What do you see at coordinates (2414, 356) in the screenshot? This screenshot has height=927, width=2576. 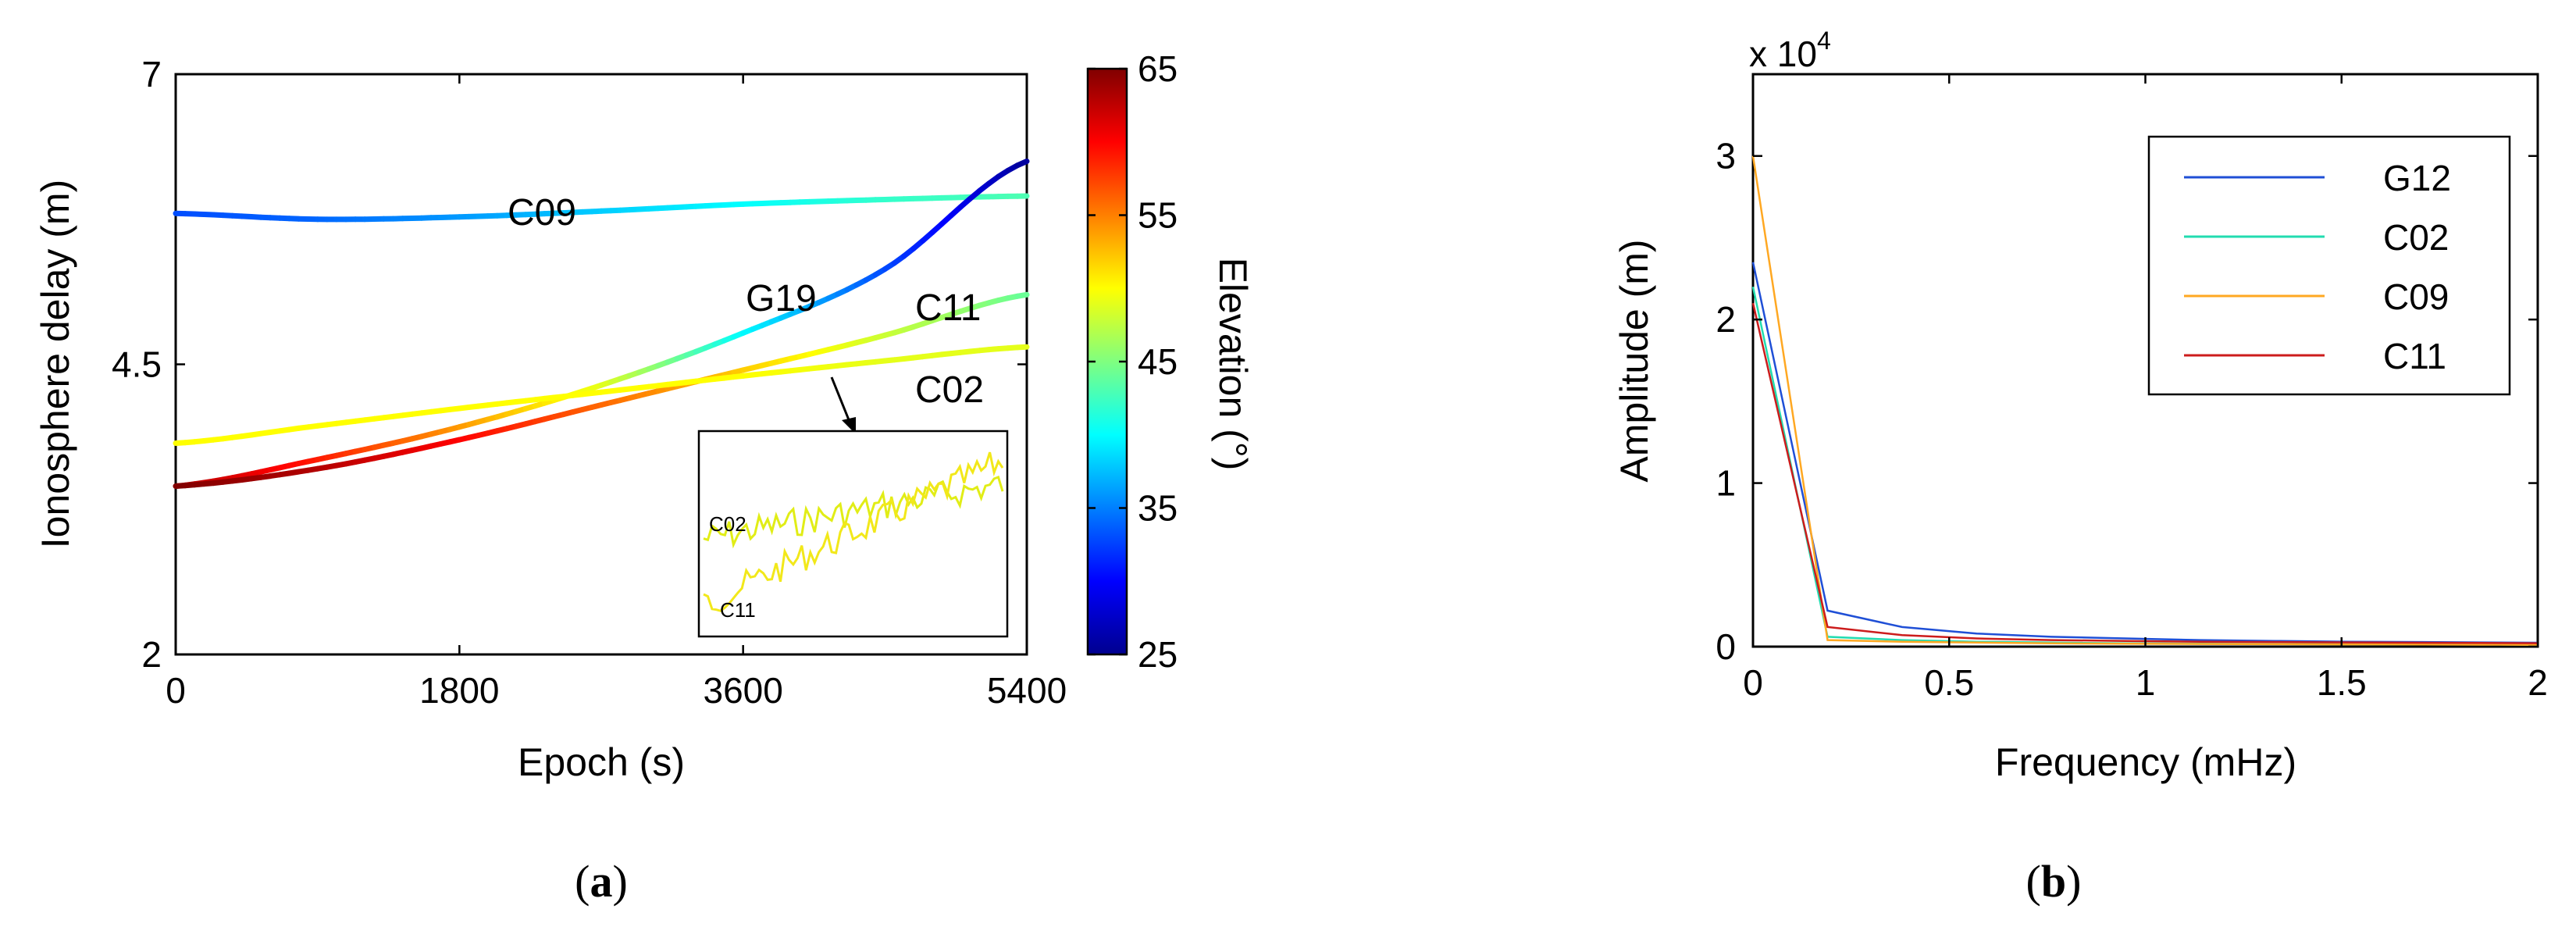 I see `legend-label: C11` at bounding box center [2414, 356].